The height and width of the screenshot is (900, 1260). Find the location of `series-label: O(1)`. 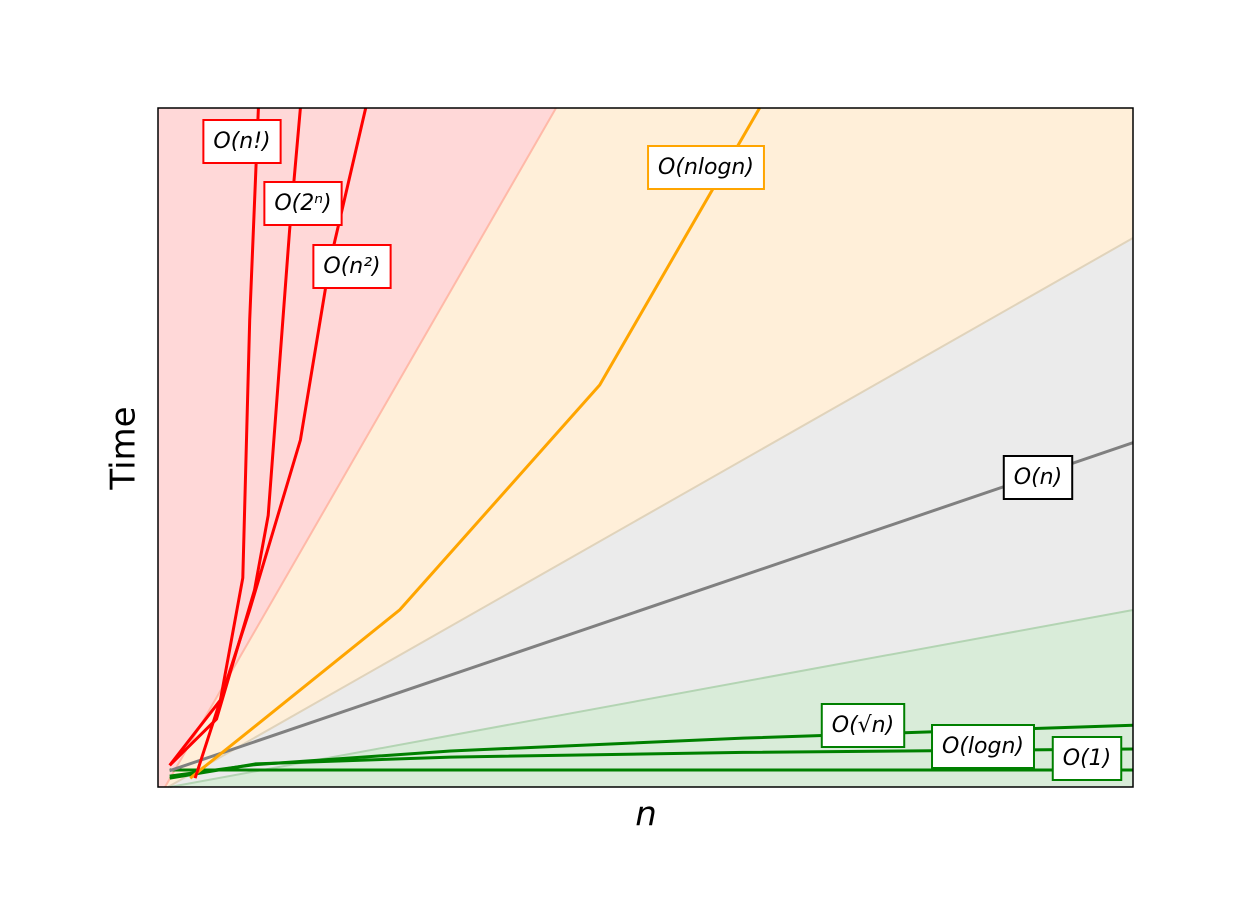

series-label: O(1) is located at coordinates (1087, 758).